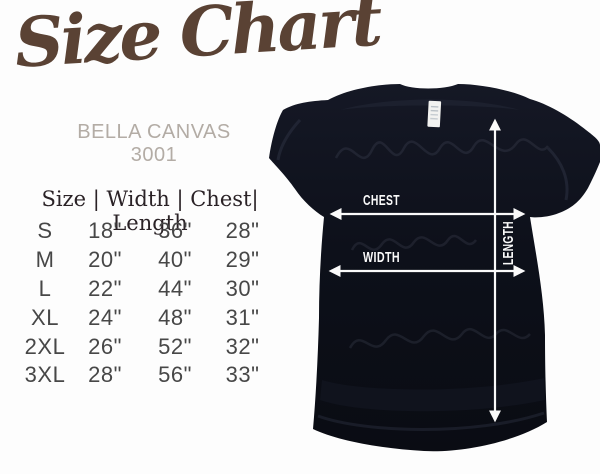  I want to click on size-cell: 29", so click(242, 260).